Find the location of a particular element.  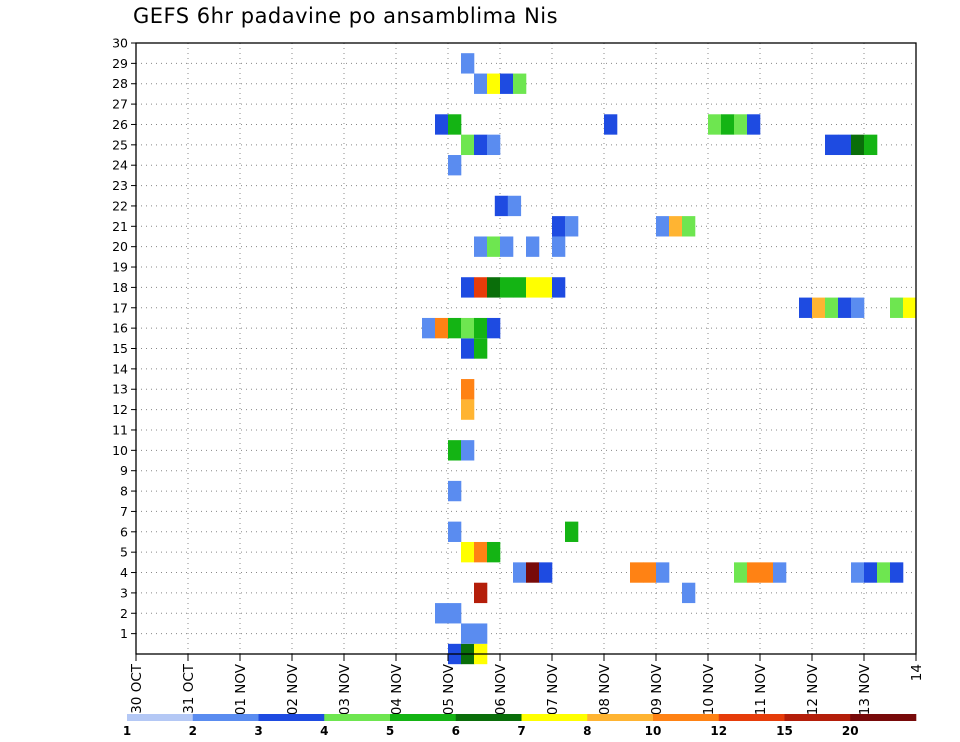

y-tick-label: 1 is located at coordinates (124, 633).